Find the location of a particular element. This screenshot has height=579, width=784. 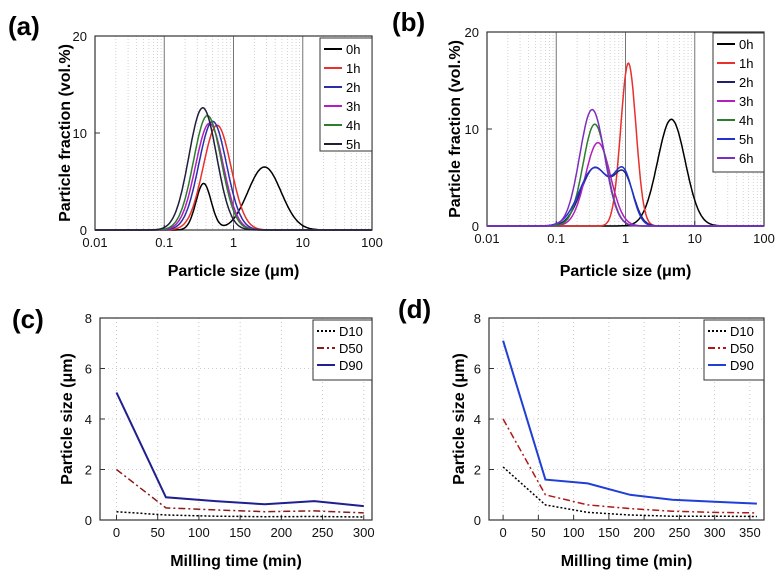

panel-label: (c) is located at coordinates (28, 319).